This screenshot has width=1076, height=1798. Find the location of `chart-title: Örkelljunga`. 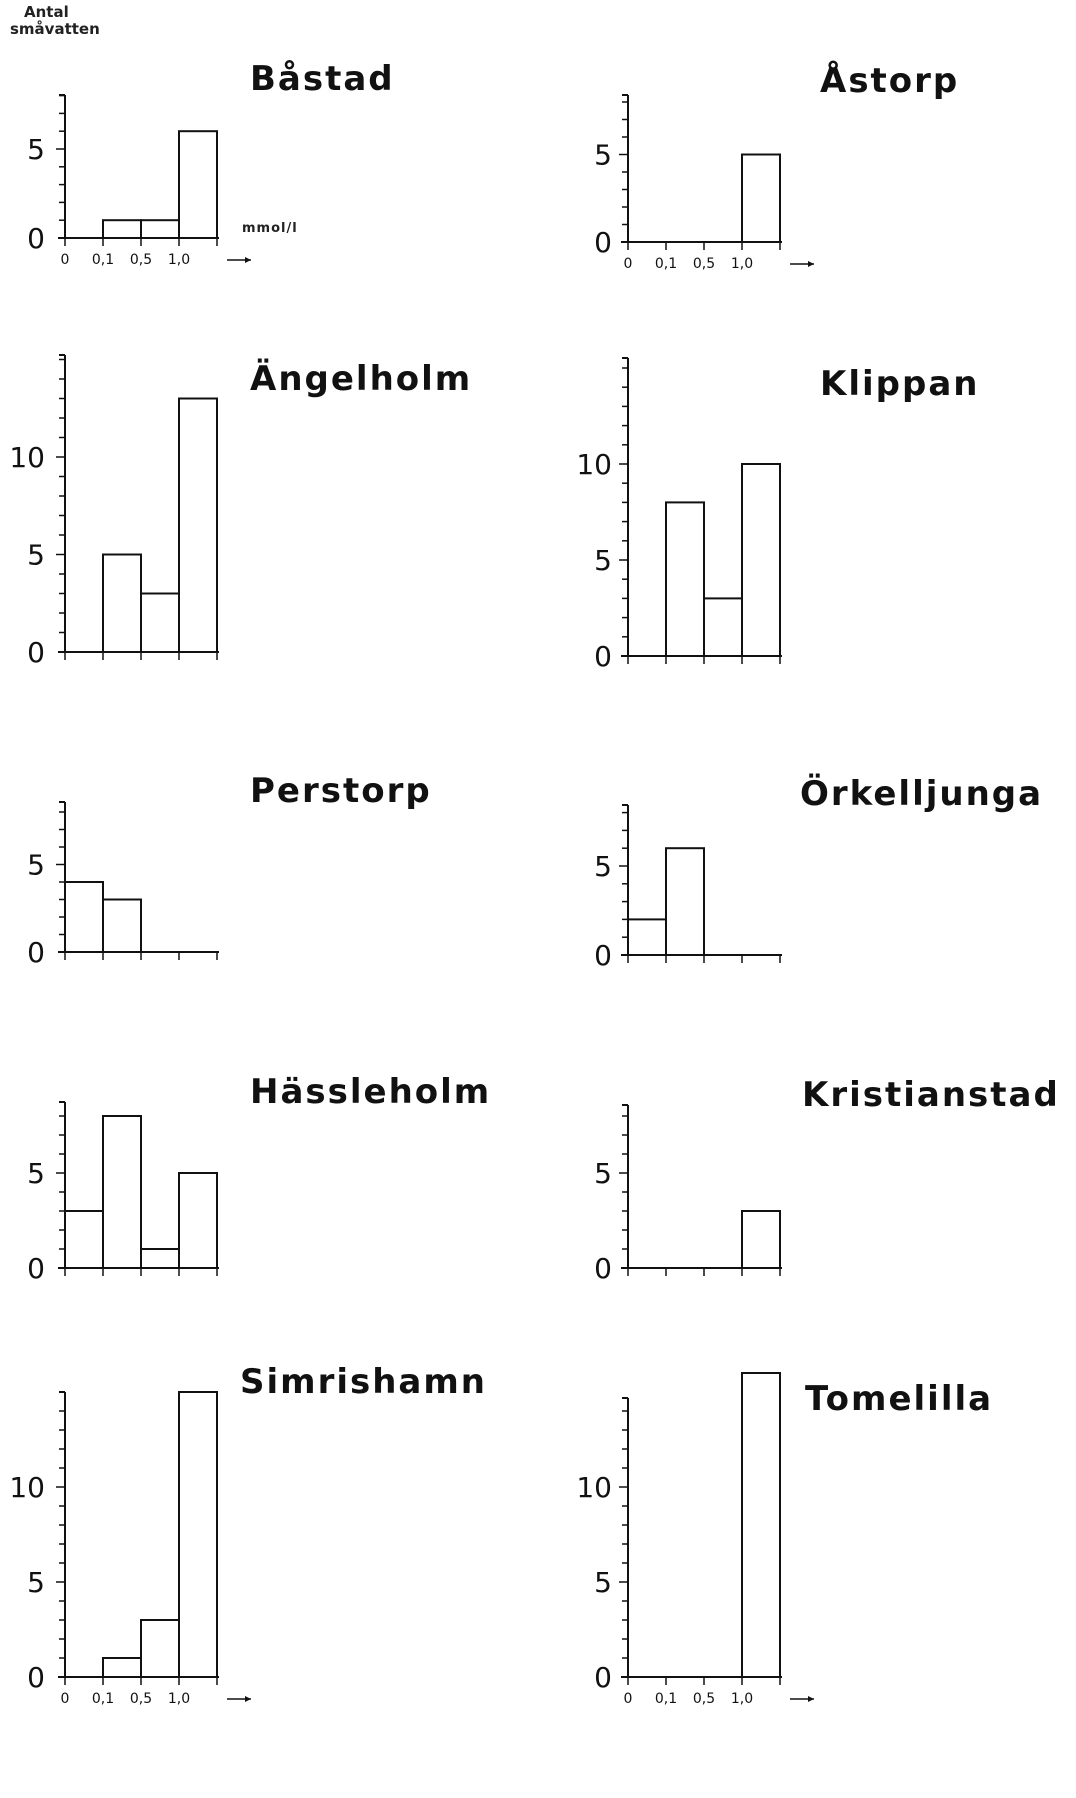

chart-title: Örkelljunga is located at coordinates (921, 793).